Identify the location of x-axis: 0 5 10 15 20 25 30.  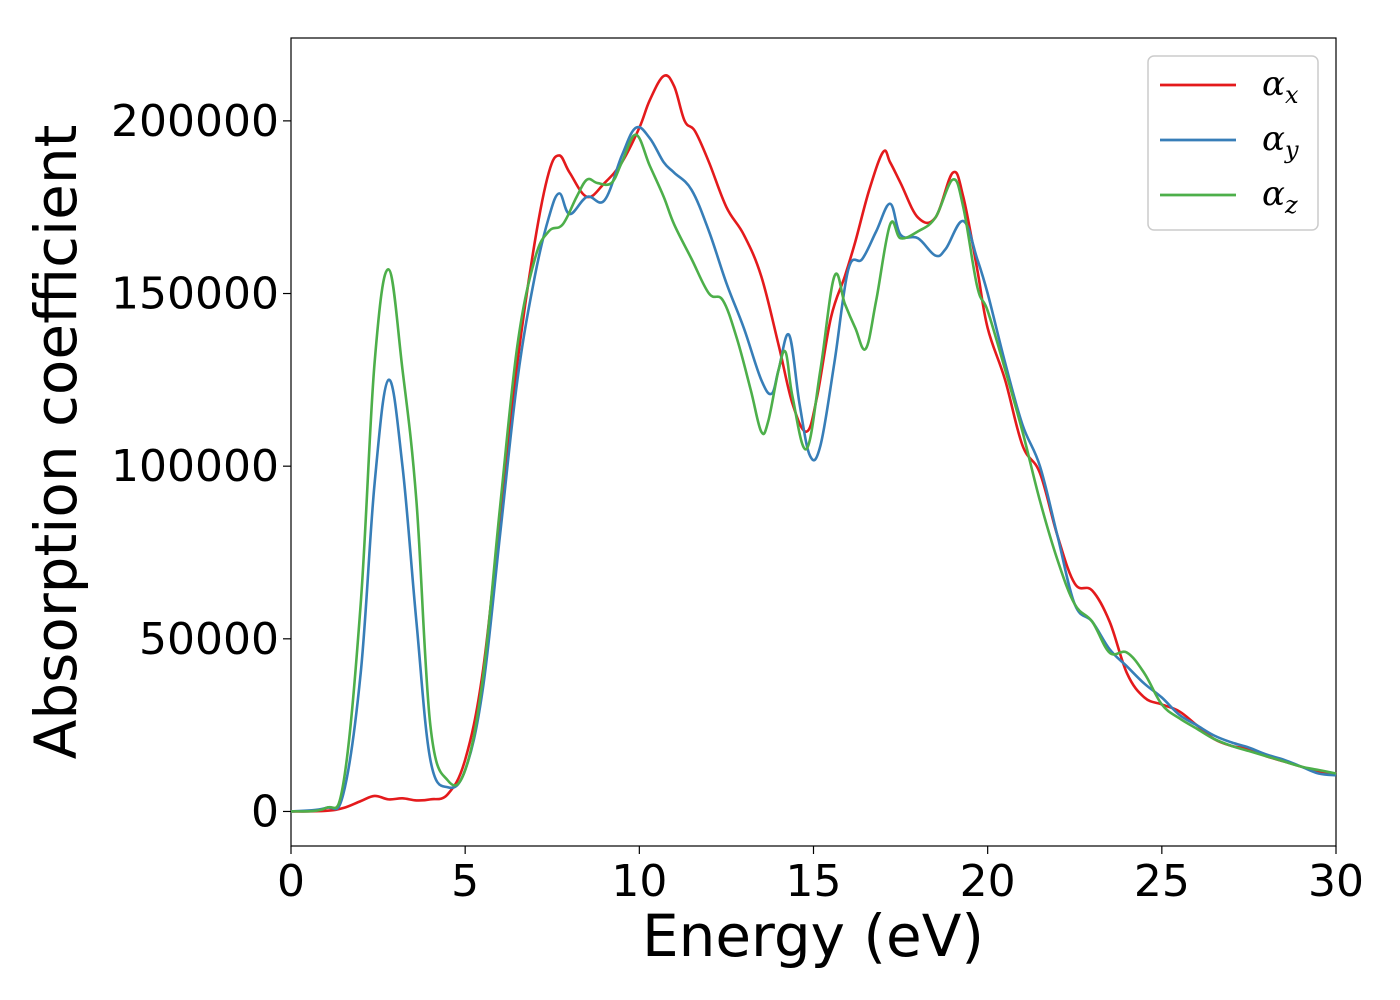
(820, 876).